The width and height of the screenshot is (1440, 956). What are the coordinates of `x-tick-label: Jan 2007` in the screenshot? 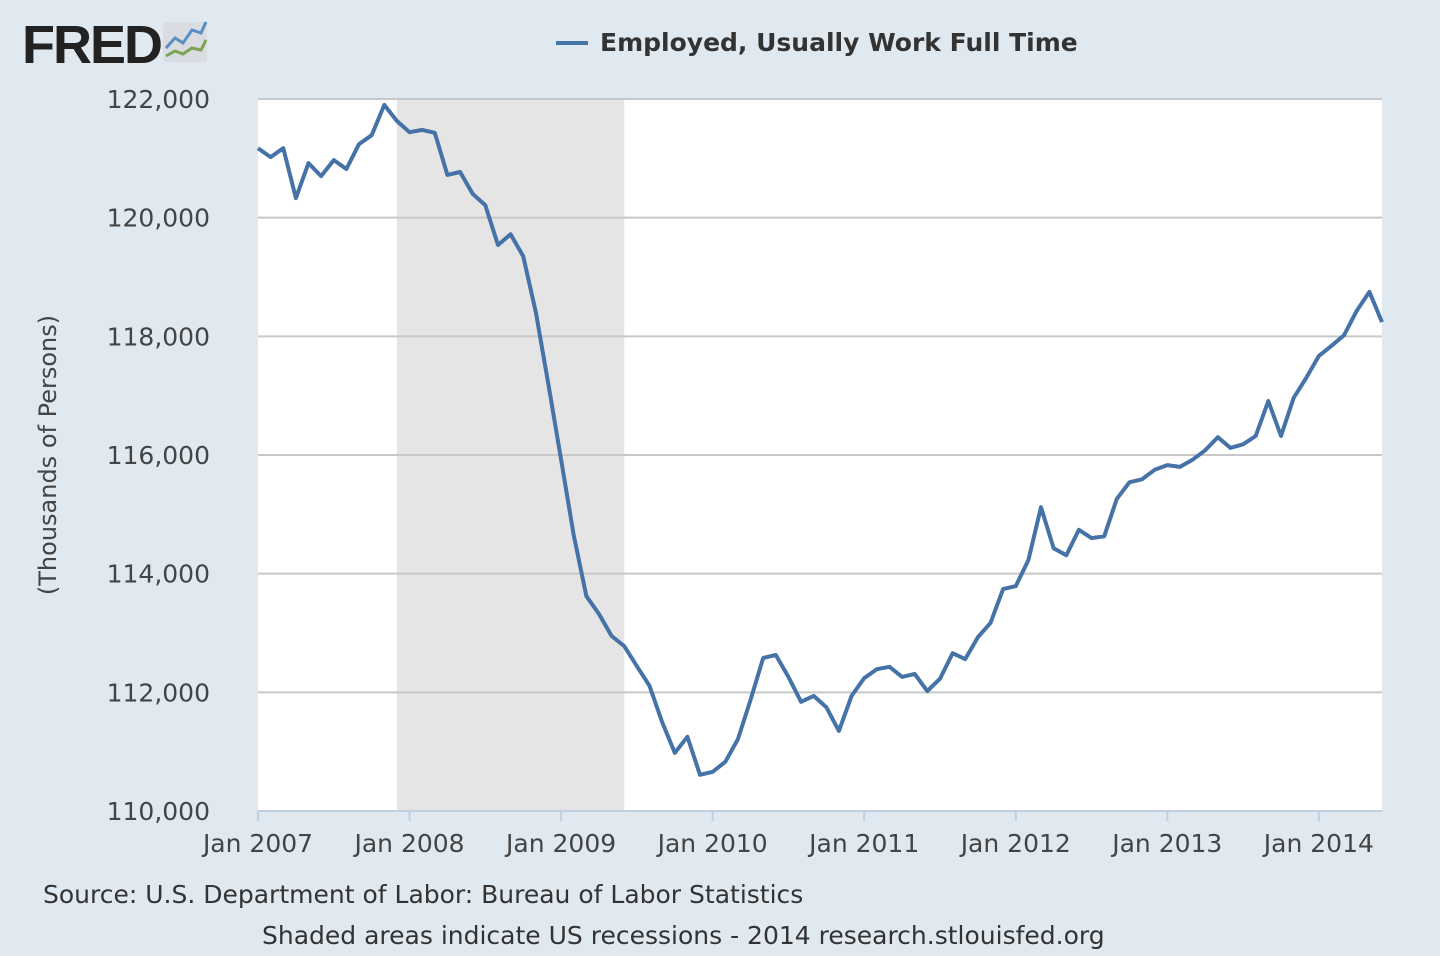 It's located at (257, 843).